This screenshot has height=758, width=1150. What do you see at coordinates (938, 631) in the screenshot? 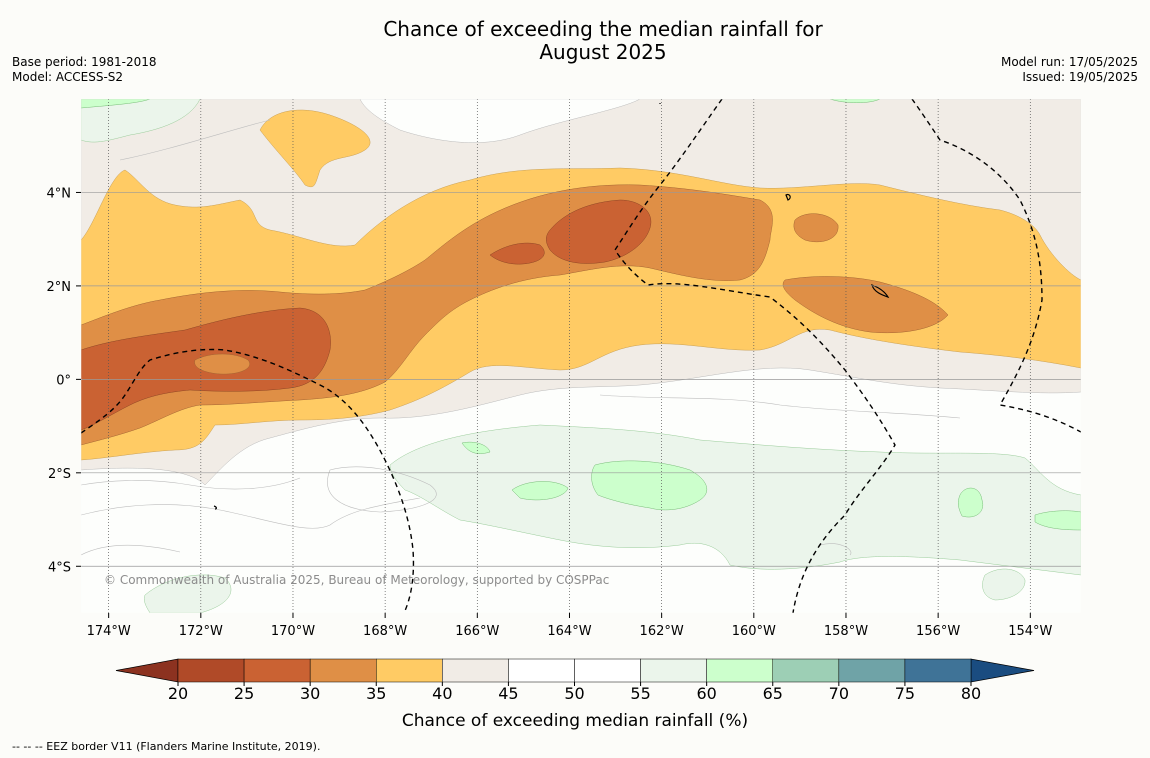
I see `longitude-tick-label: 156°W` at bounding box center [938, 631].